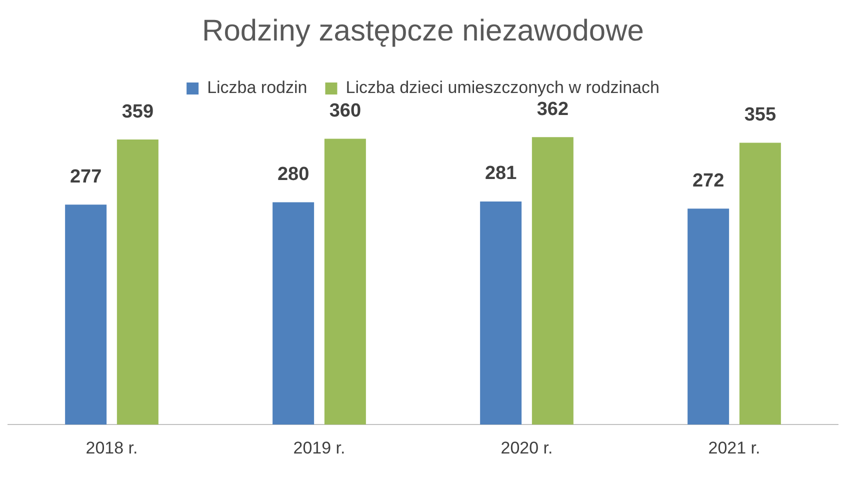 This screenshot has height=477, width=846. I want to click on data-label: 272, so click(708, 181).